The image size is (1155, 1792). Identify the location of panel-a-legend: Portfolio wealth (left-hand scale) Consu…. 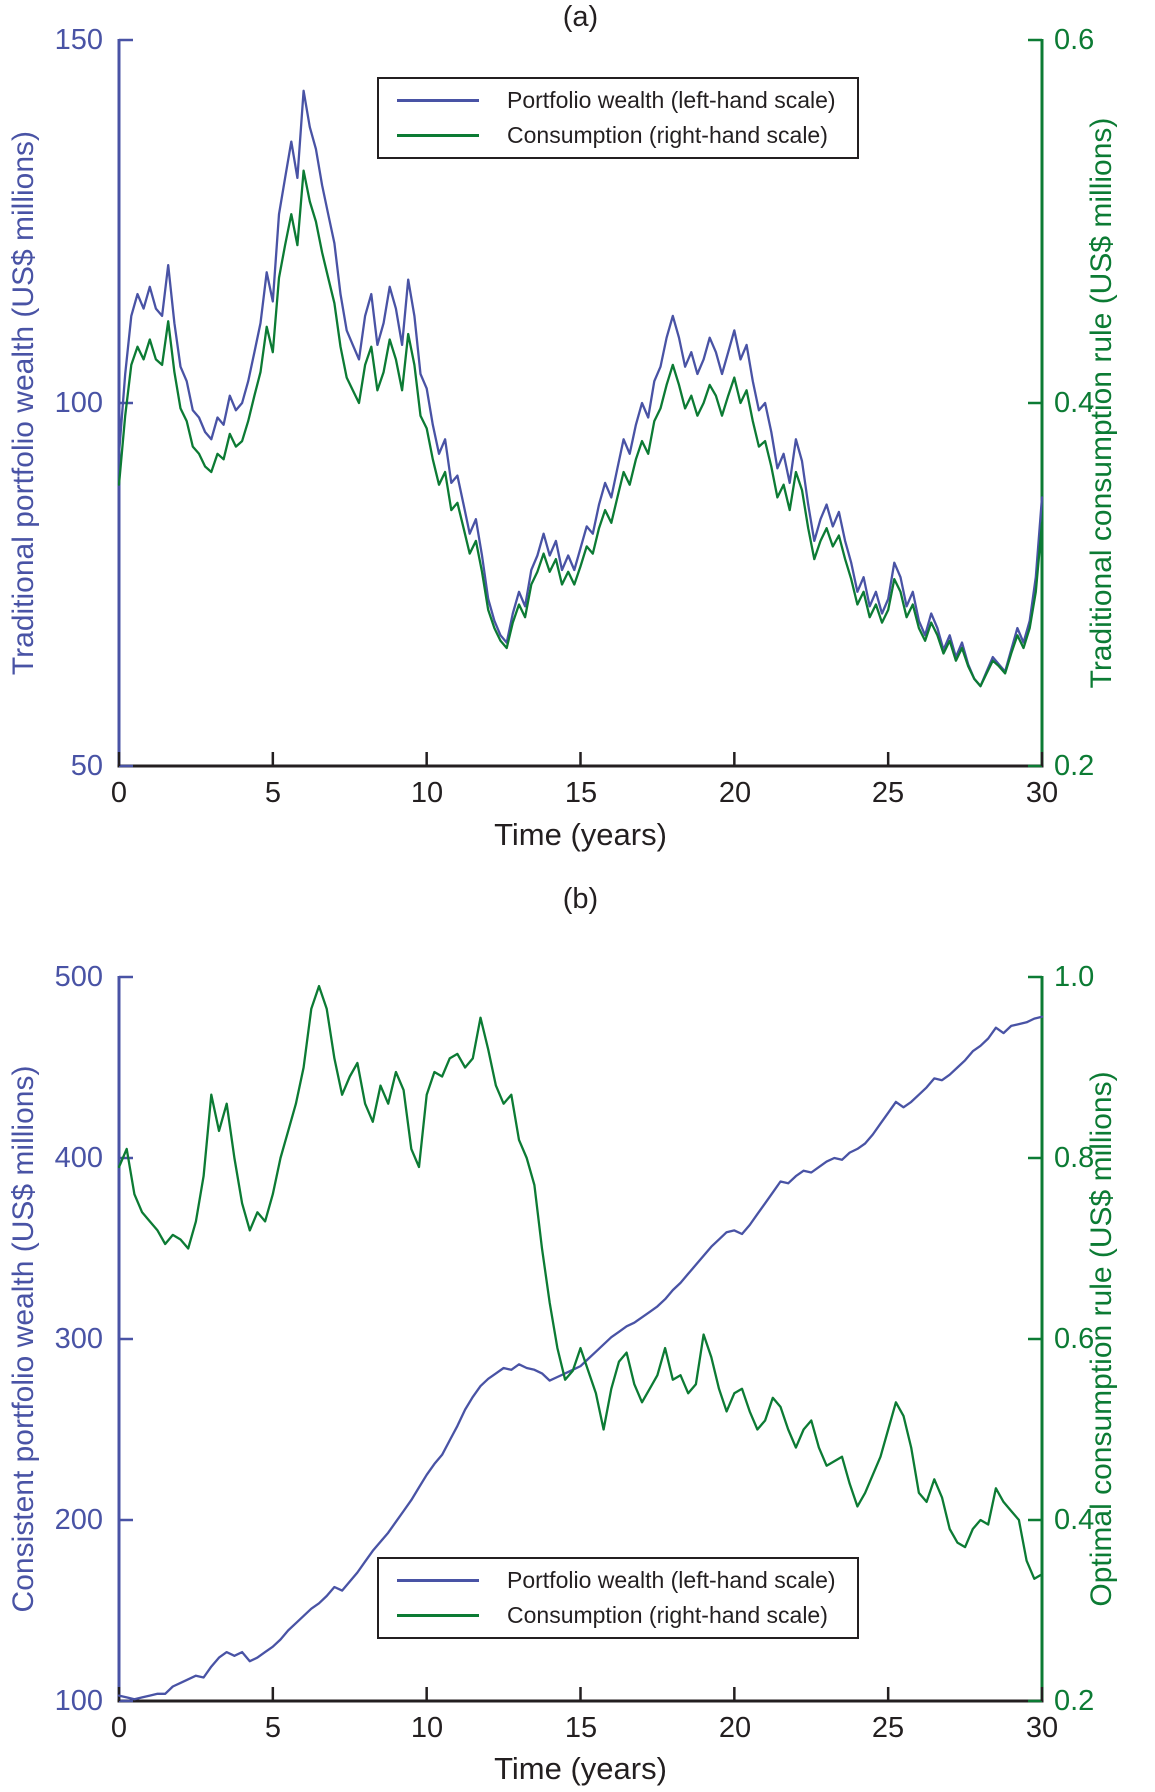
(618, 118).